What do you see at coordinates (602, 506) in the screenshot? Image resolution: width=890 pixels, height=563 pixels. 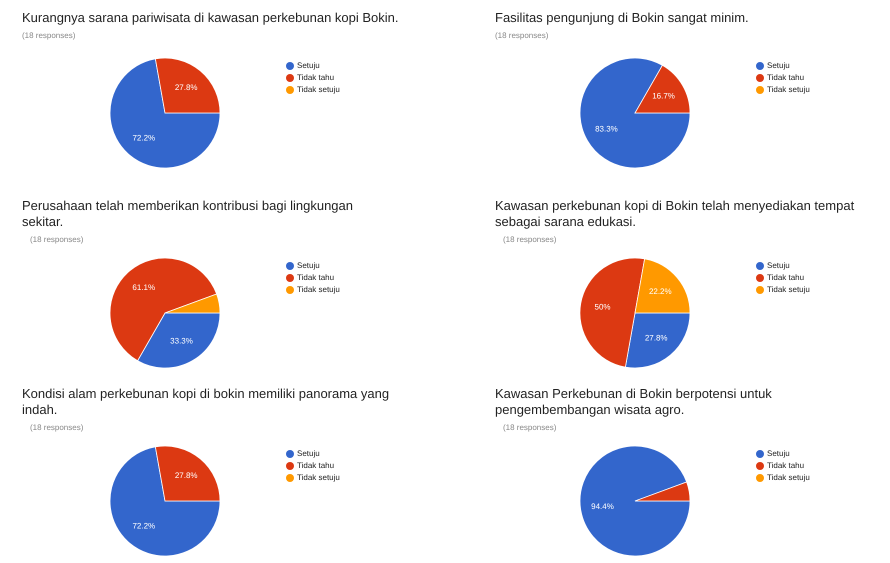 I see `data-label: 94.4%` at bounding box center [602, 506].